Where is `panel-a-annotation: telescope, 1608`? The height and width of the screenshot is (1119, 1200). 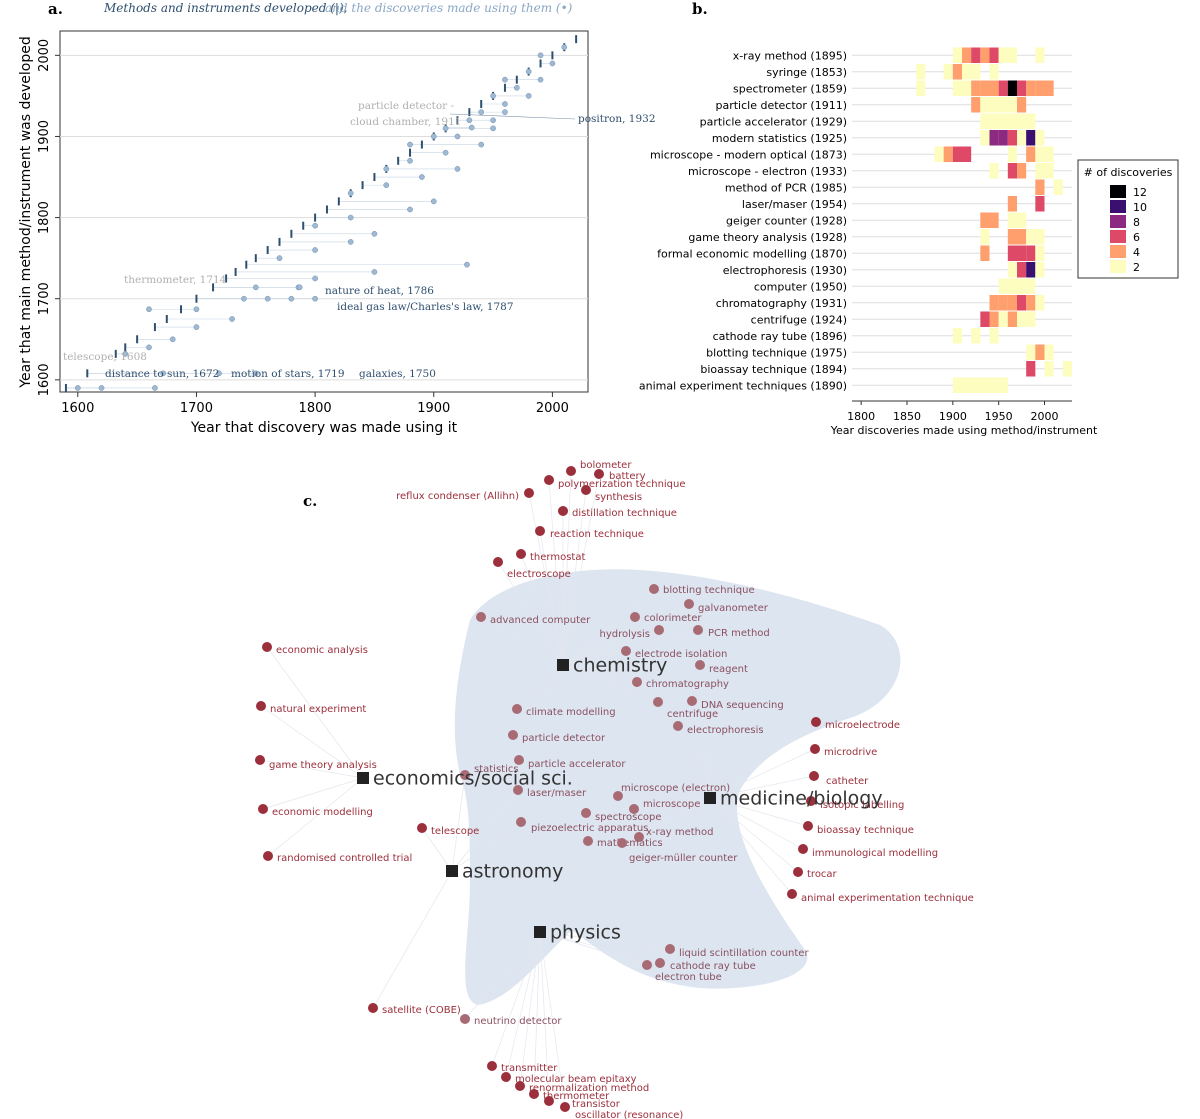 panel-a-annotation: telescope, 1608 is located at coordinates (105, 357).